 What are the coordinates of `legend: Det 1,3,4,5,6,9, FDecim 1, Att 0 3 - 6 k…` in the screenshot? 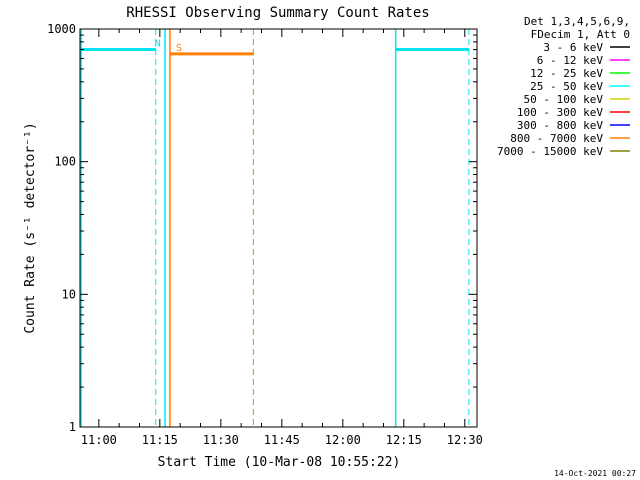 It's located at (563, 86).